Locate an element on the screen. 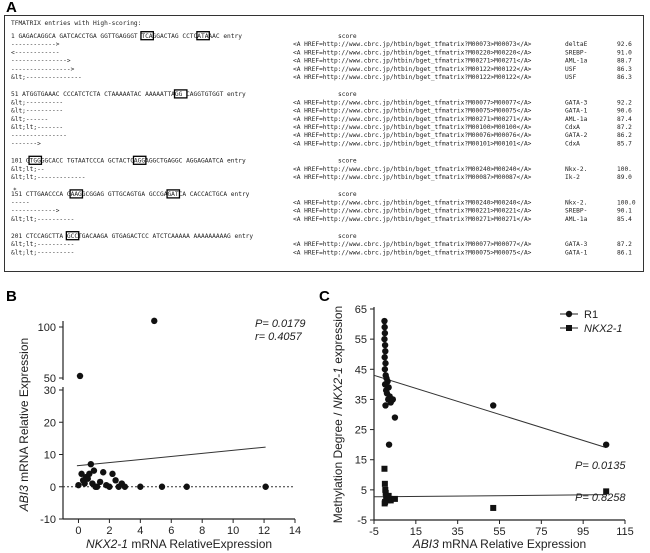 The height and width of the screenshot is (553, 650). sequence-line: ---------------> is located at coordinates (41, 61).